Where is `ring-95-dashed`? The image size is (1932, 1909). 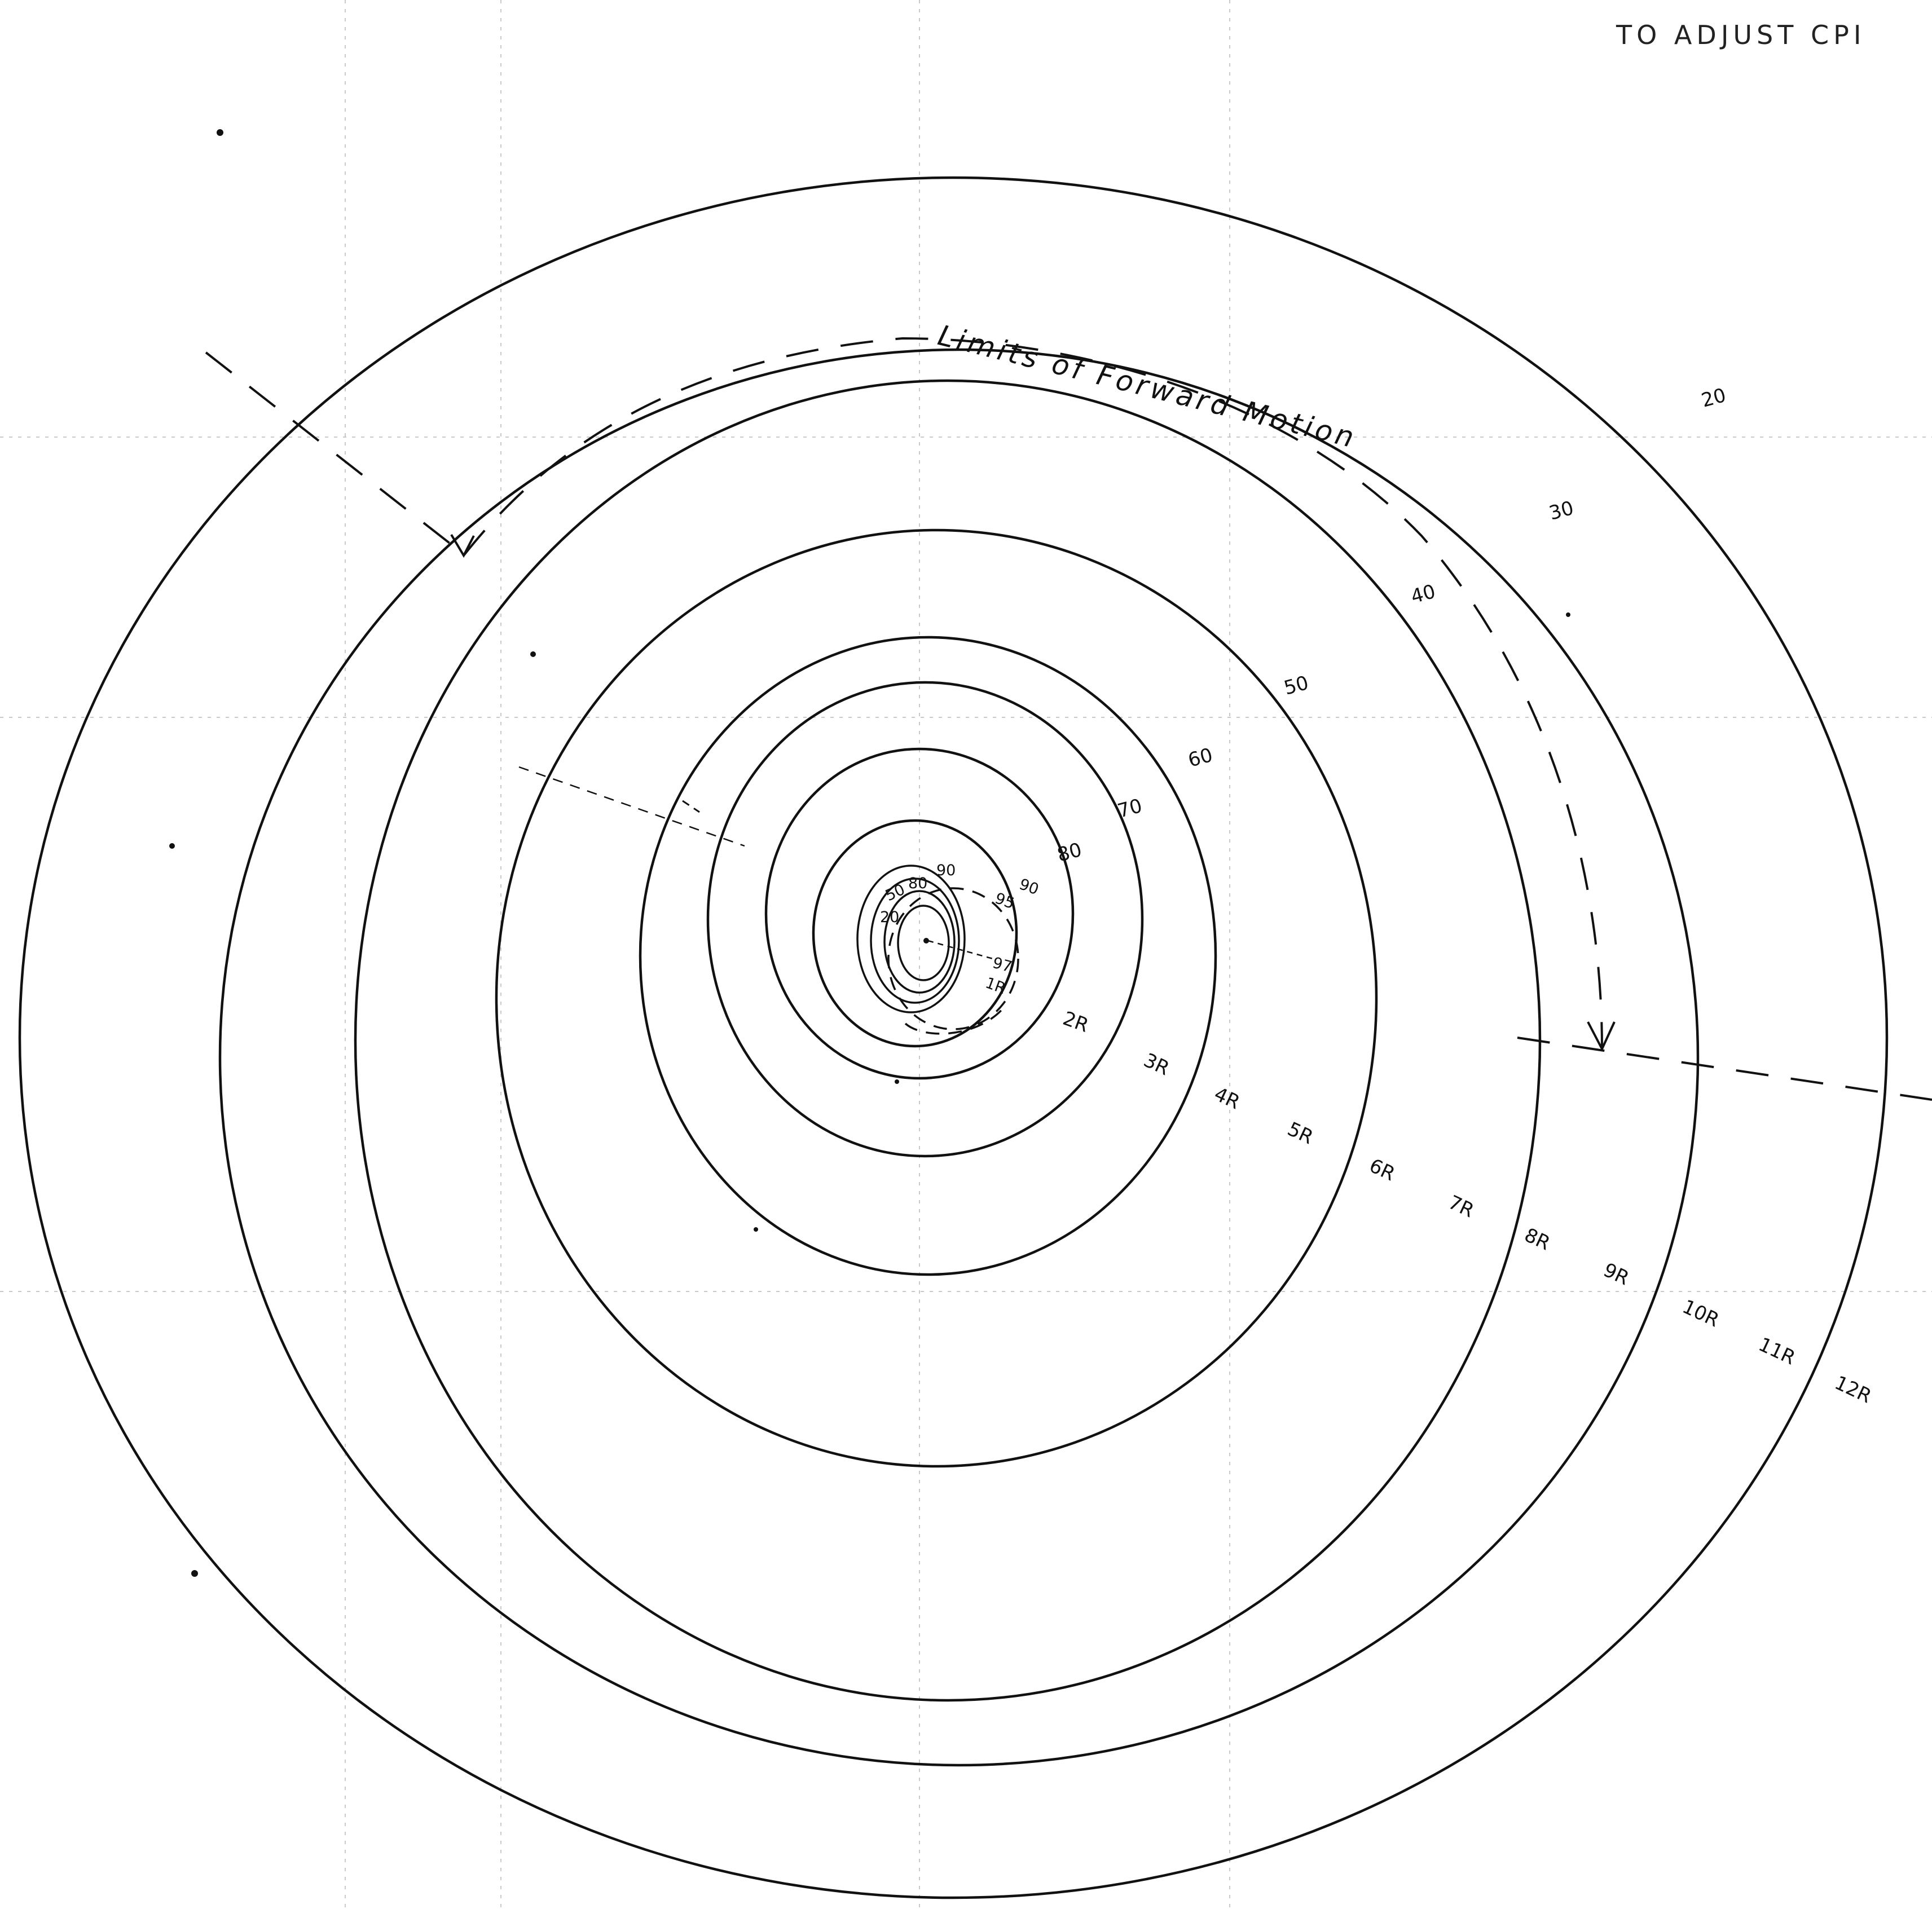 ring-95-dashed is located at coordinates (953, 959).